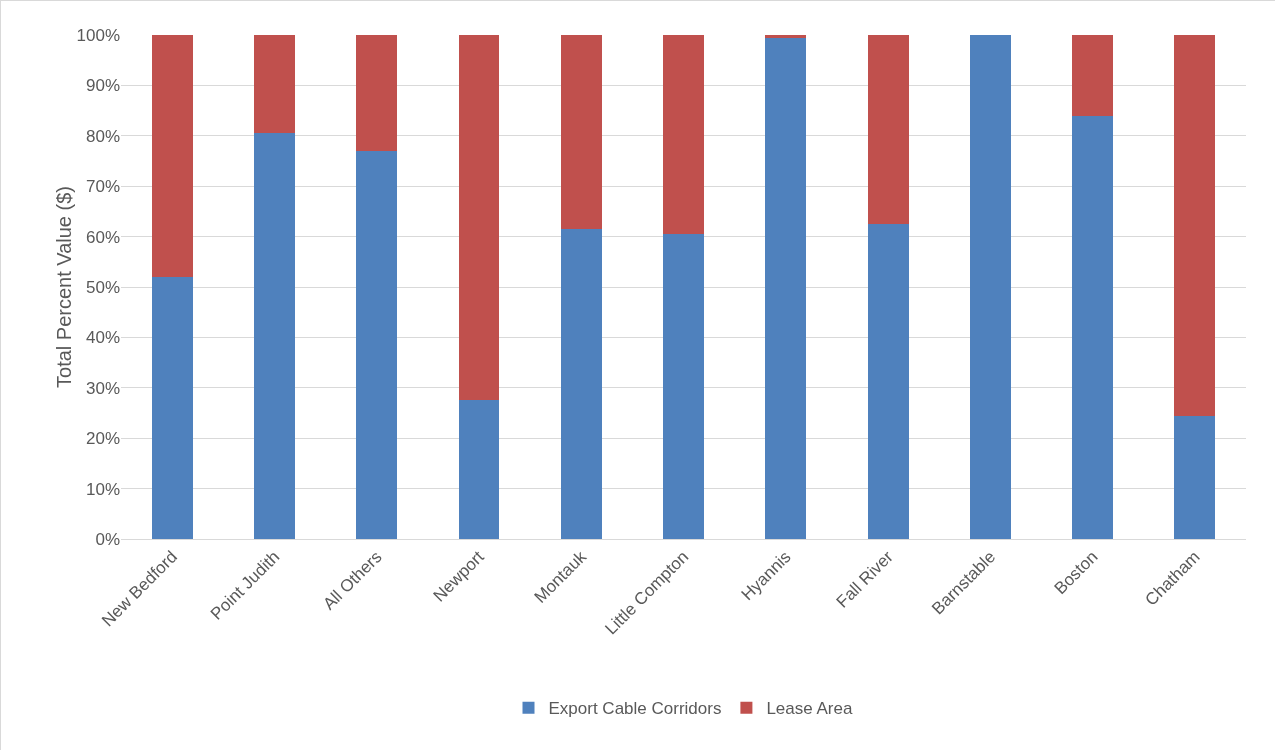 Image resolution: width=1275 pixels, height=750 pixels. Describe the element at coordinates (102, 338) in the screenshot. I see `y-tick-label: 40%` at that location.